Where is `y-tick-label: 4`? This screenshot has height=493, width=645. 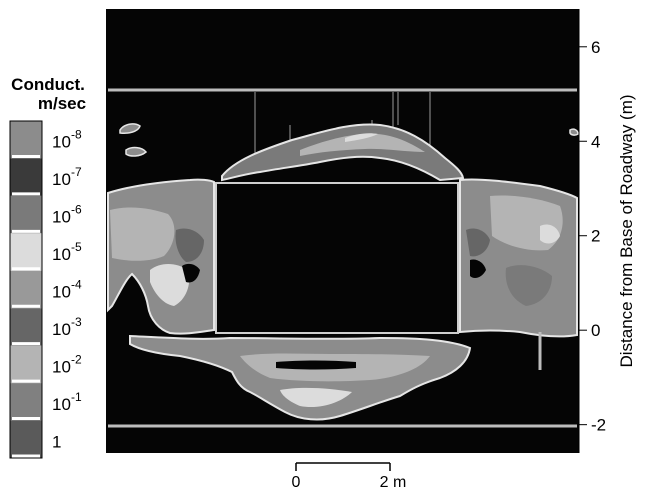
y-tick-label: 4 is located at coordinates (595, 141).